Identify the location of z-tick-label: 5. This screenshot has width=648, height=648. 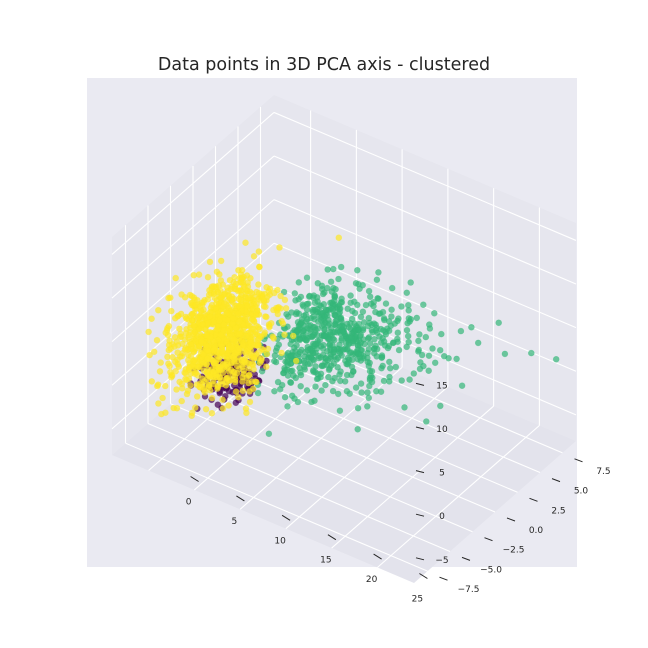
(442, 474).